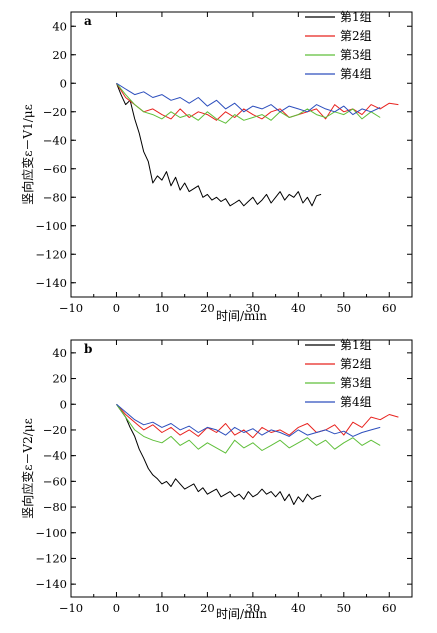 This screenshot has width=437, height=633. Describe the element at coordinates (27, 468) in the screenshot. I see `y-axis-title: 竖向应变ε－V2/με` at that location.